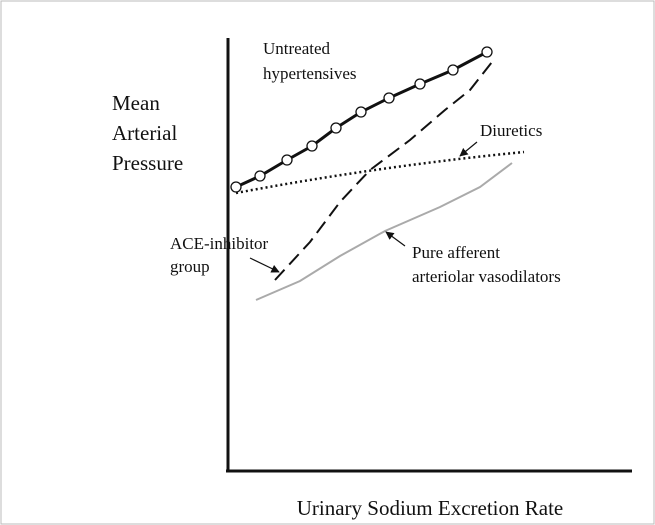 The height and width of the screenshot is (525, 655). Describe the element at coordinates (380, 172) in the screenshot. I see `diuretics-curve` at that location.